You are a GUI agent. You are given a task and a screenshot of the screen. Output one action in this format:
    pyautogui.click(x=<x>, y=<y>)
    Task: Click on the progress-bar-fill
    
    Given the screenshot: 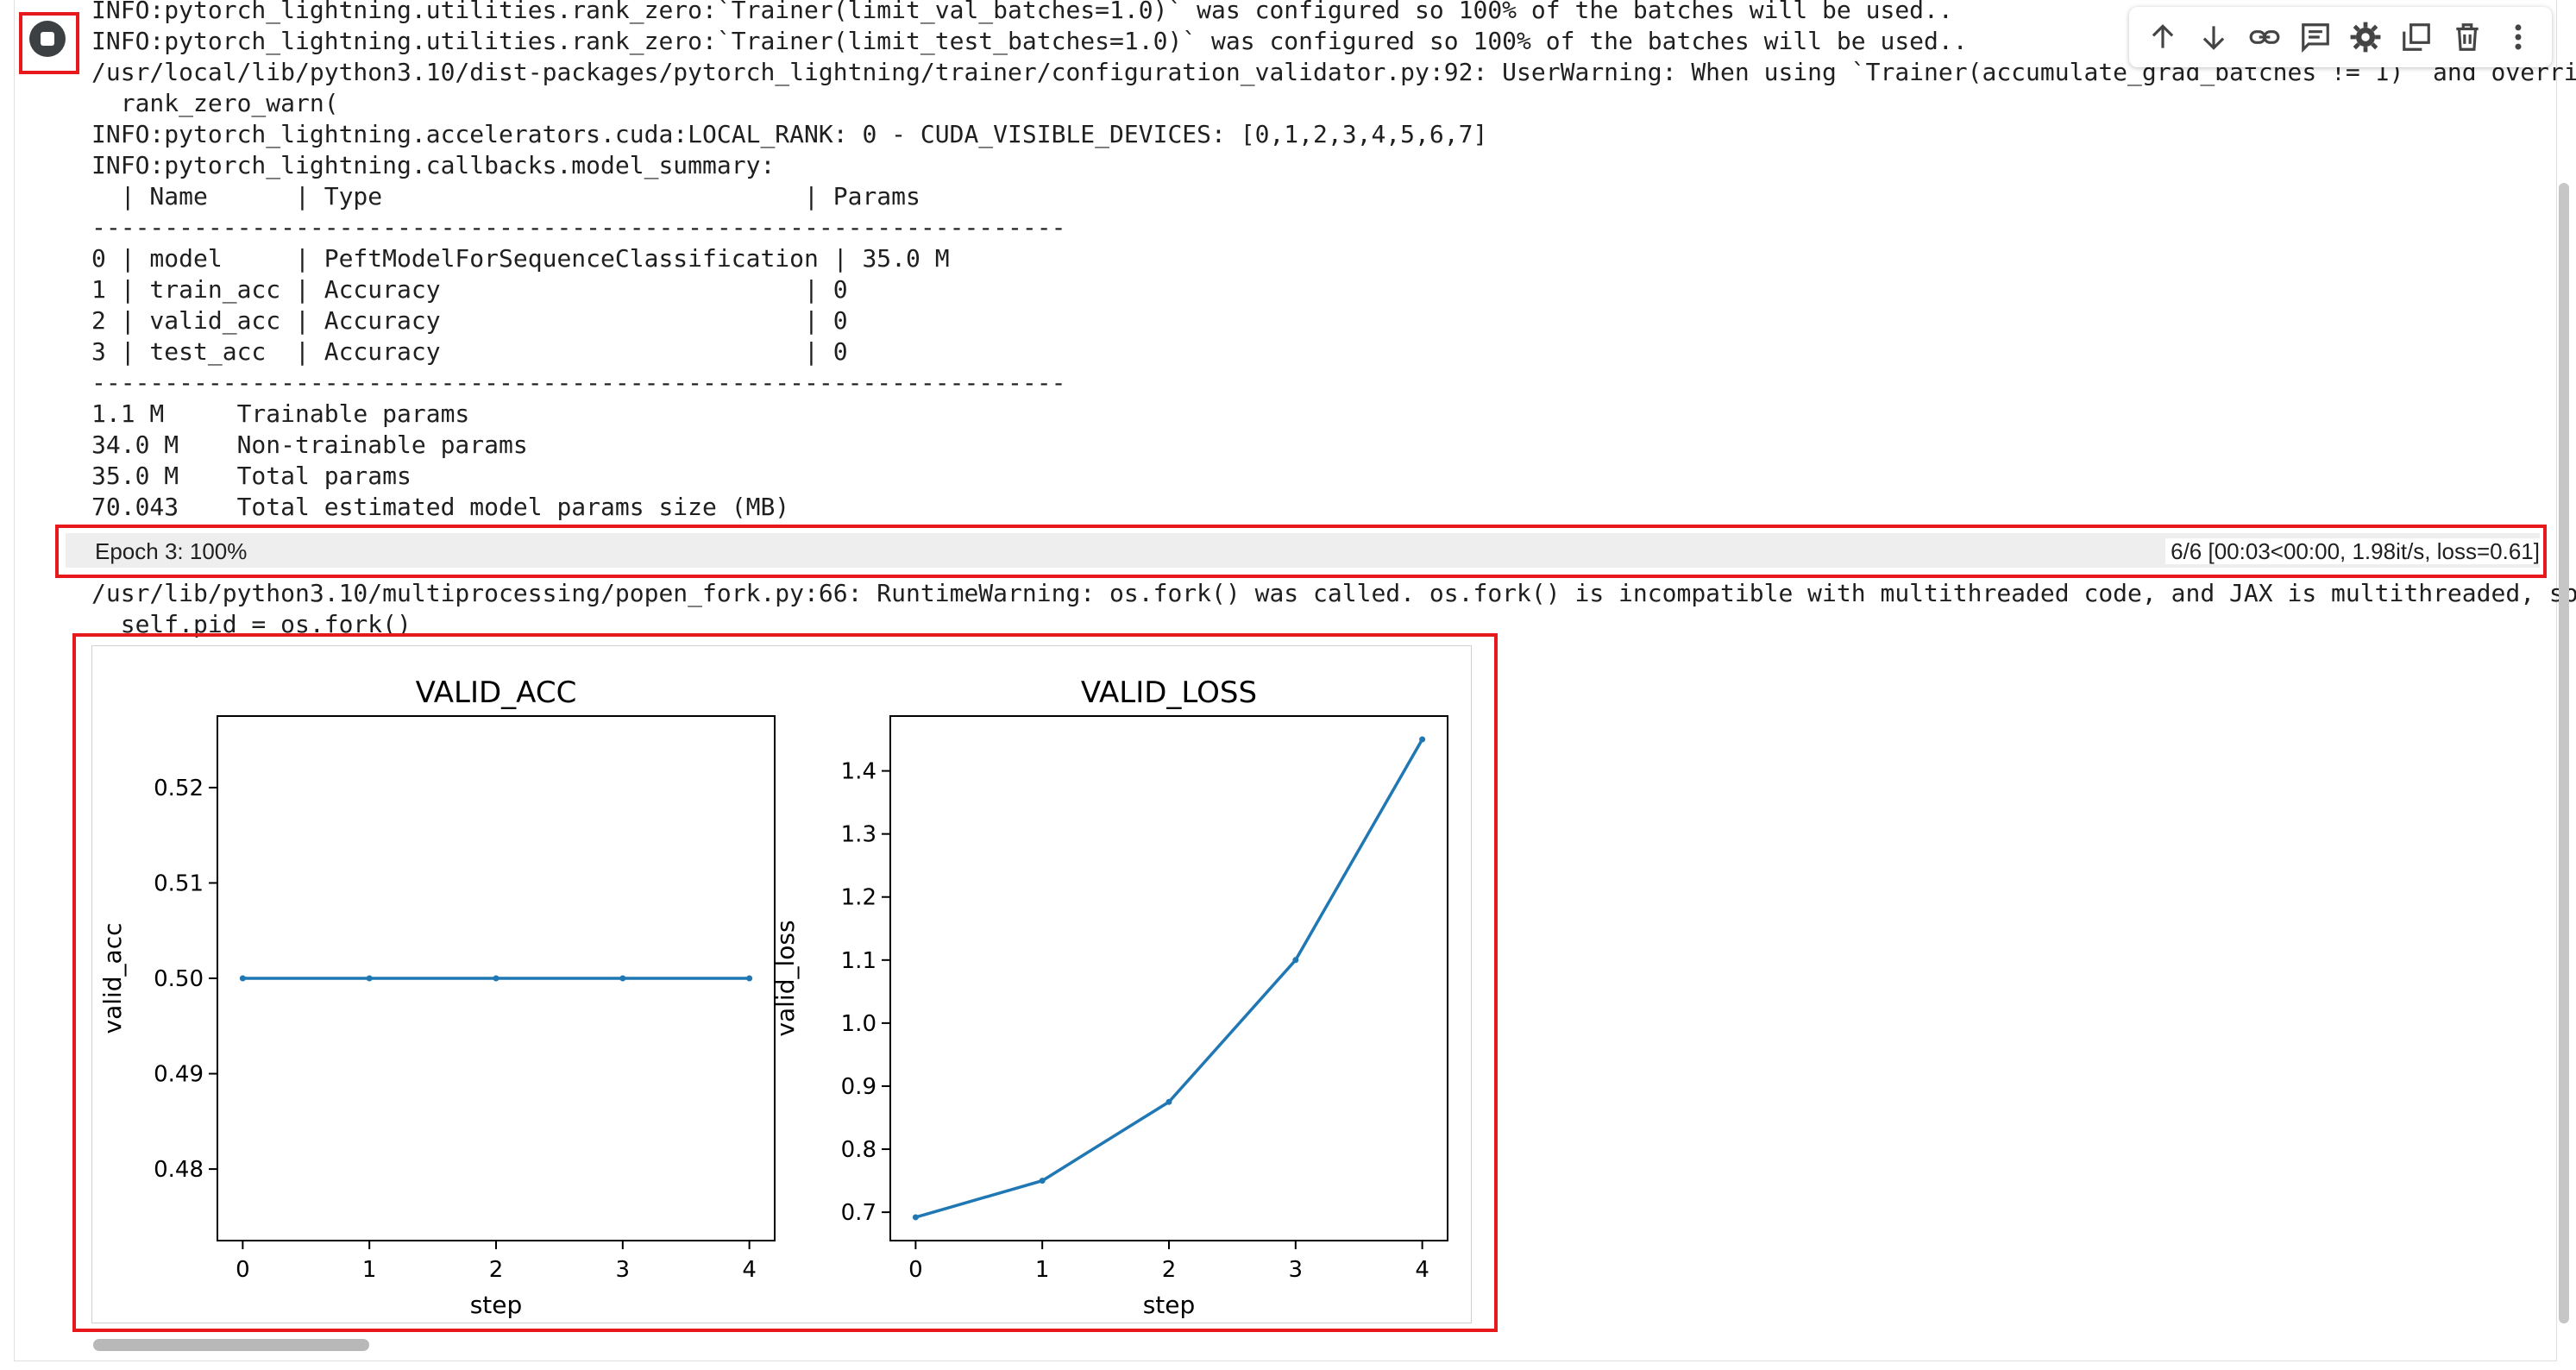 What is the action you would take?
    pyautogui.click(x=1303, y=550)
    